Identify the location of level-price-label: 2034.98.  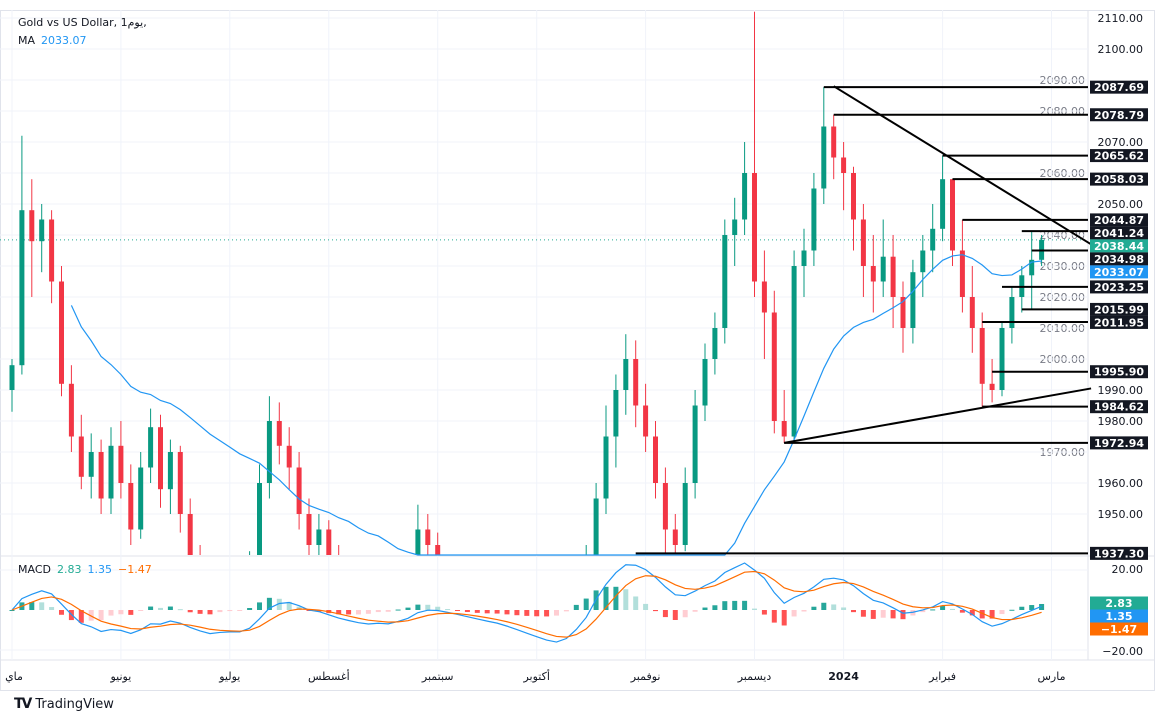
(1119, 259).